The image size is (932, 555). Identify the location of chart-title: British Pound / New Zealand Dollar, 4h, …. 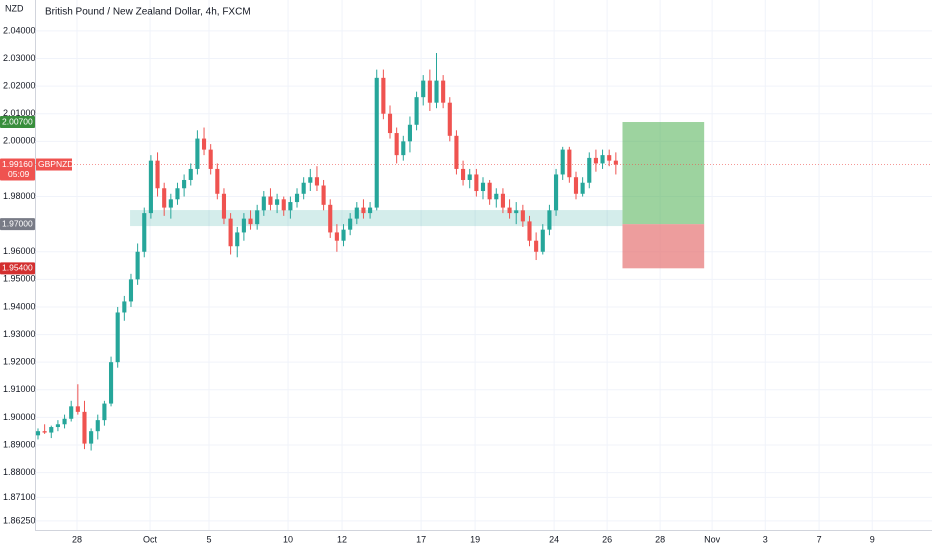
(148, 12).